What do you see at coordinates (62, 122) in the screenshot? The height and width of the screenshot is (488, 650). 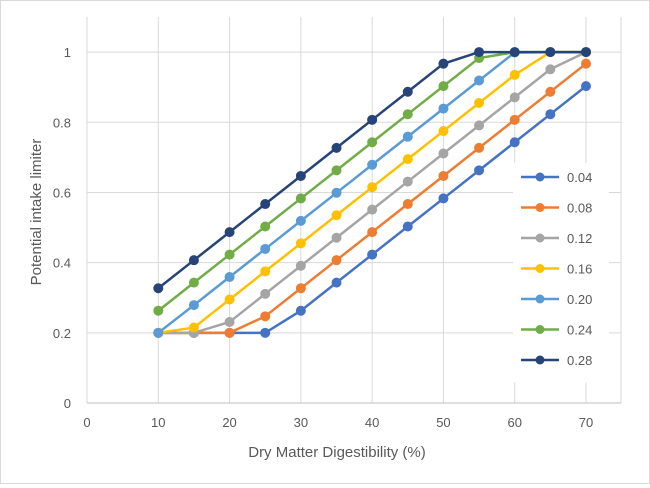 I see `y-tick-label: 0.8` at bounding box center [62, 122].